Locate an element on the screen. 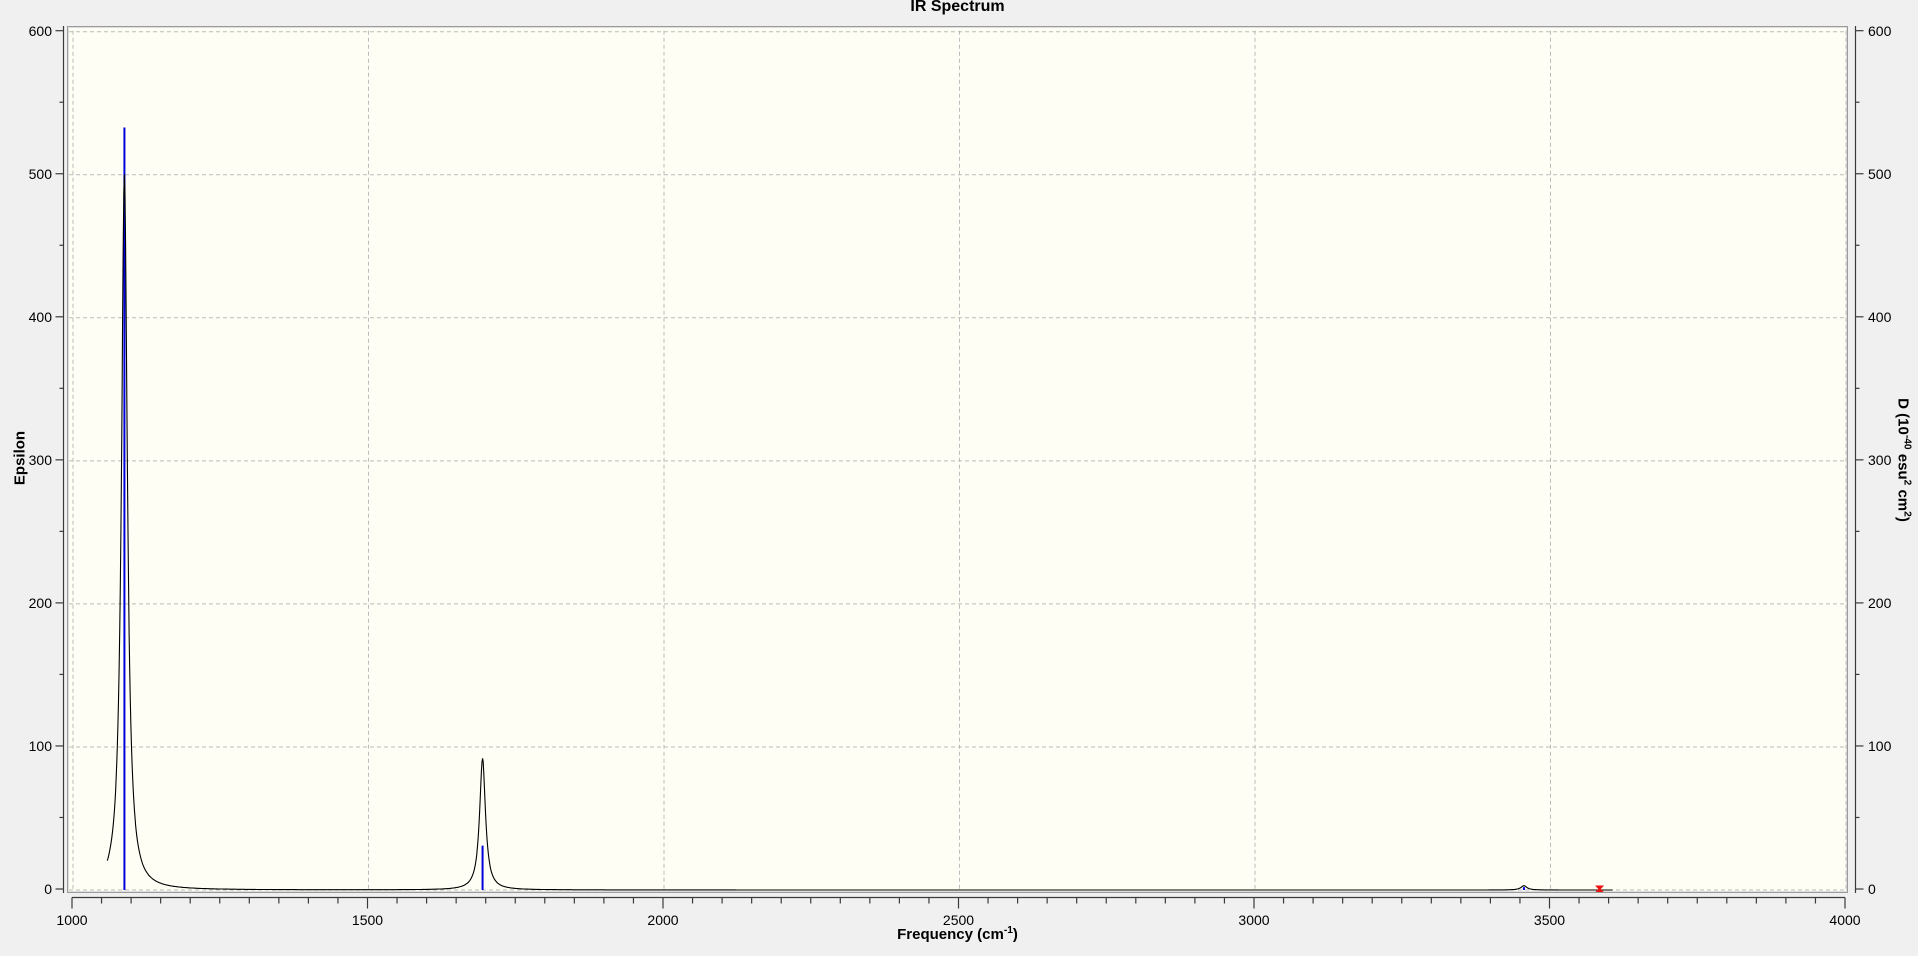  chart-title: IR Spectrum is located at coordinates (957, 7).